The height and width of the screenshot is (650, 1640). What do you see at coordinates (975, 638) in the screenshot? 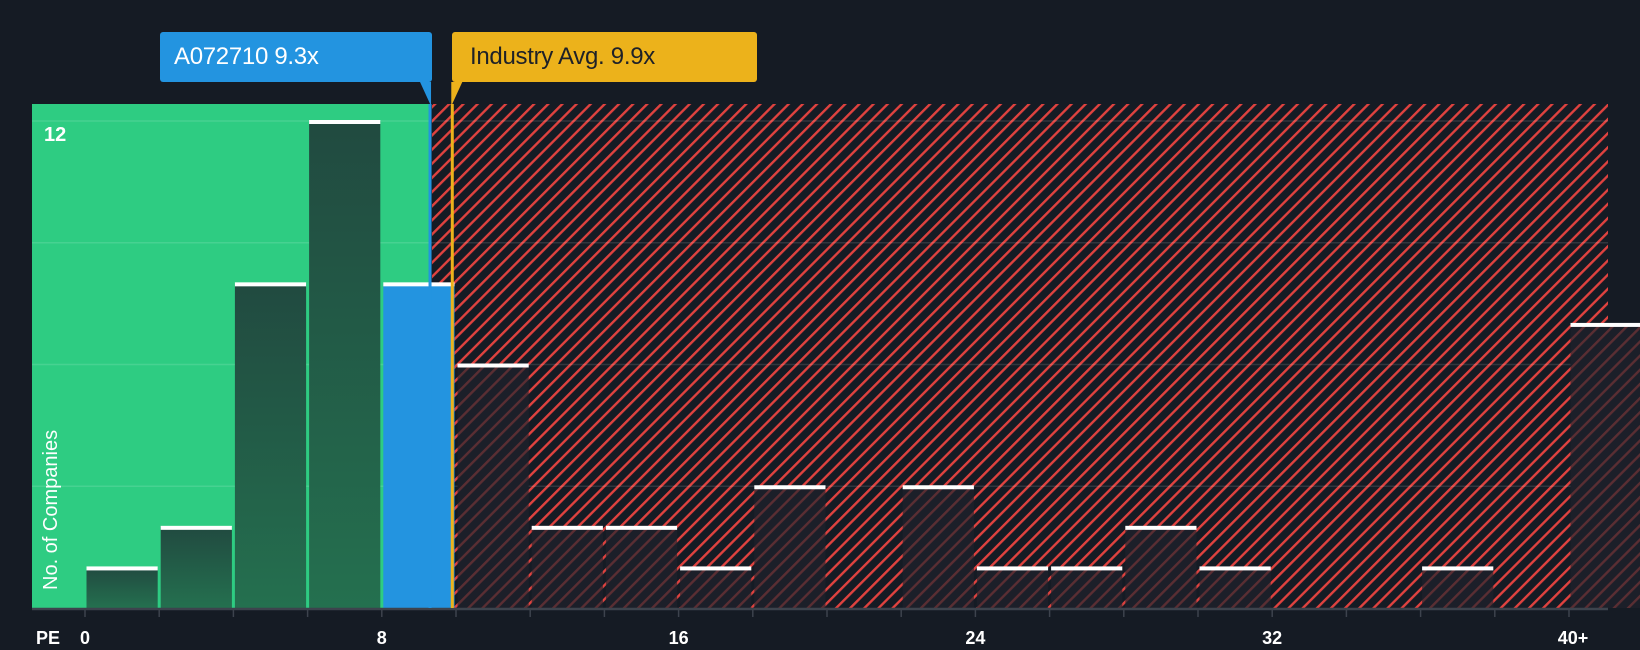
I see `x-tick-label: 24` at bounding box center [975, 638].